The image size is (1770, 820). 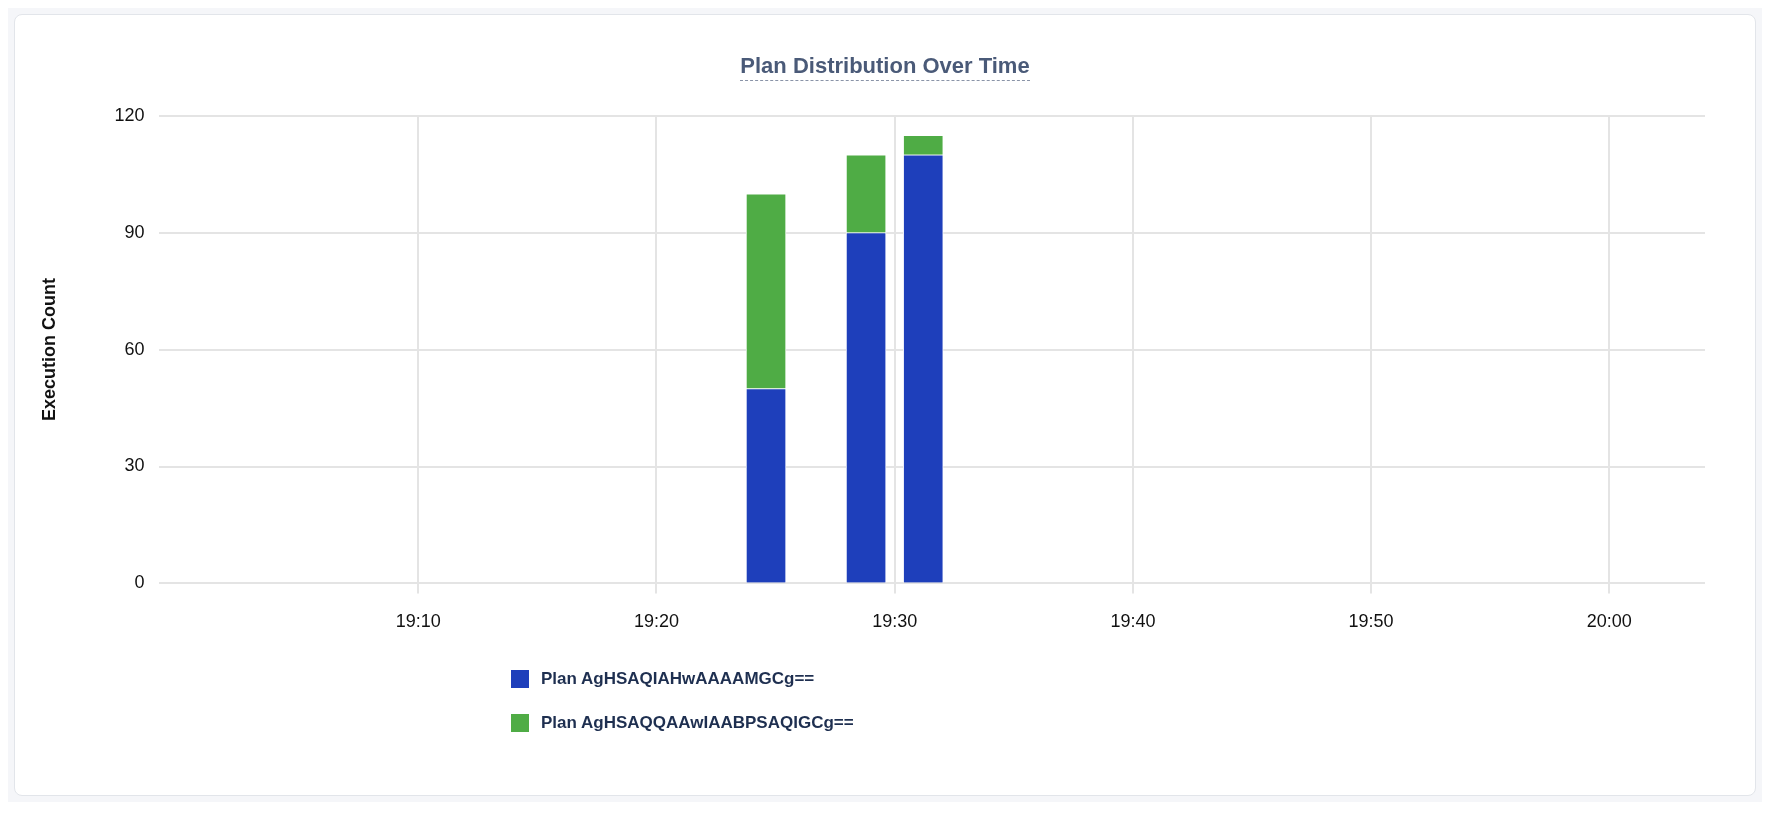 I want to click on y-tick-label: 90, so click(x=134, y=231).